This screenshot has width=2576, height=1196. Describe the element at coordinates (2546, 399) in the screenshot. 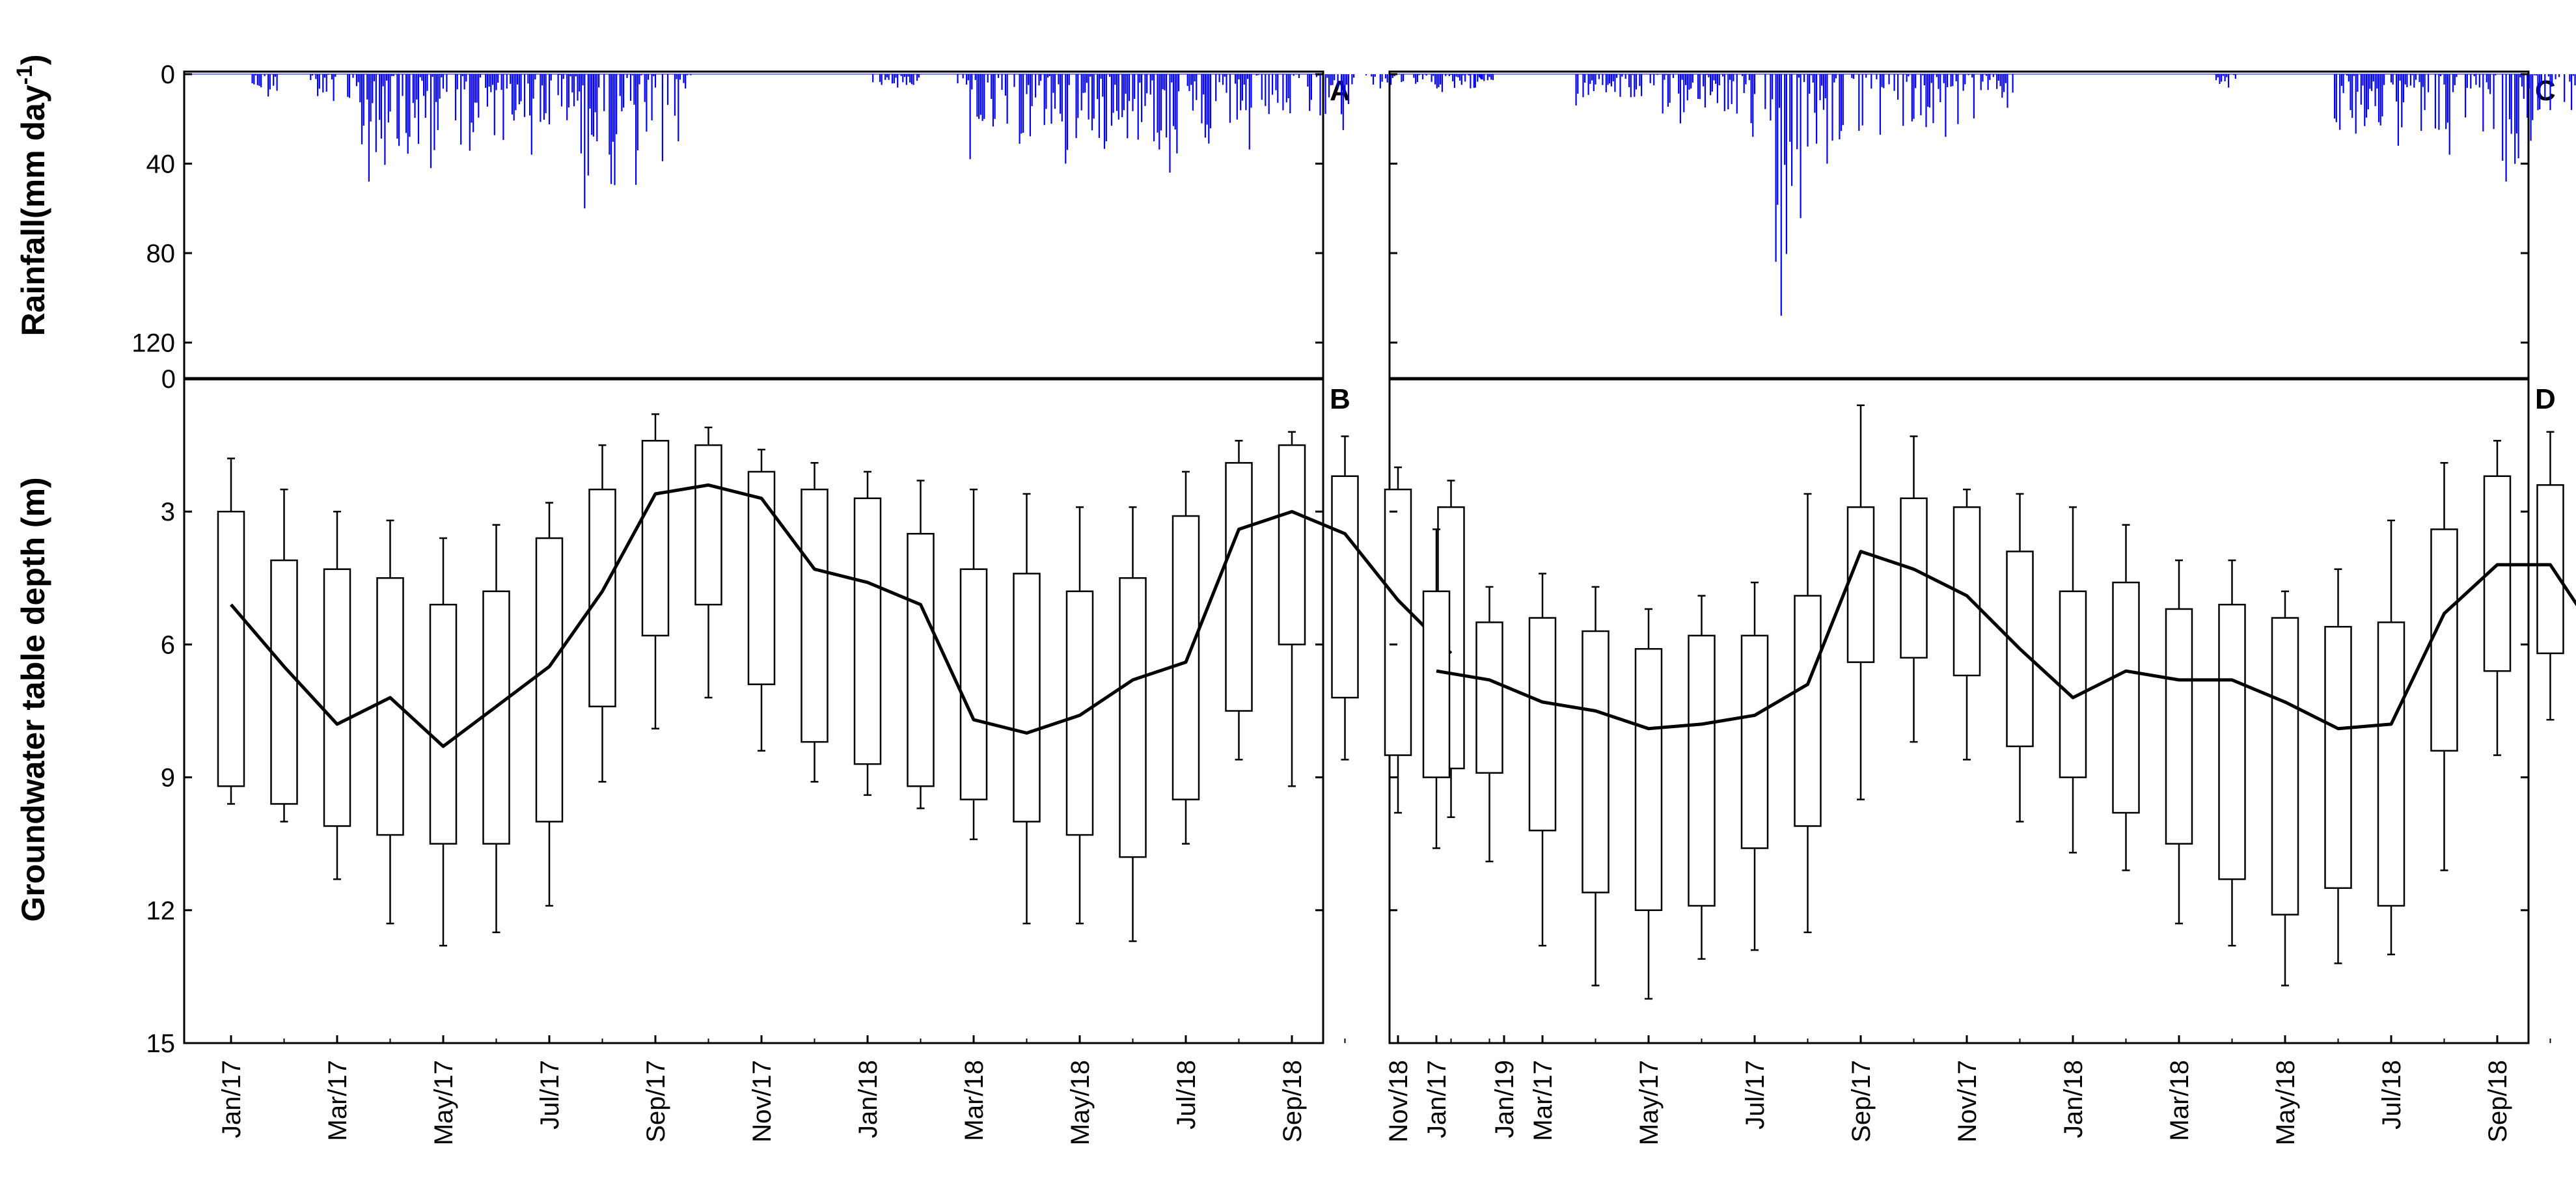

I see `panel-letter-d: D` at that location.